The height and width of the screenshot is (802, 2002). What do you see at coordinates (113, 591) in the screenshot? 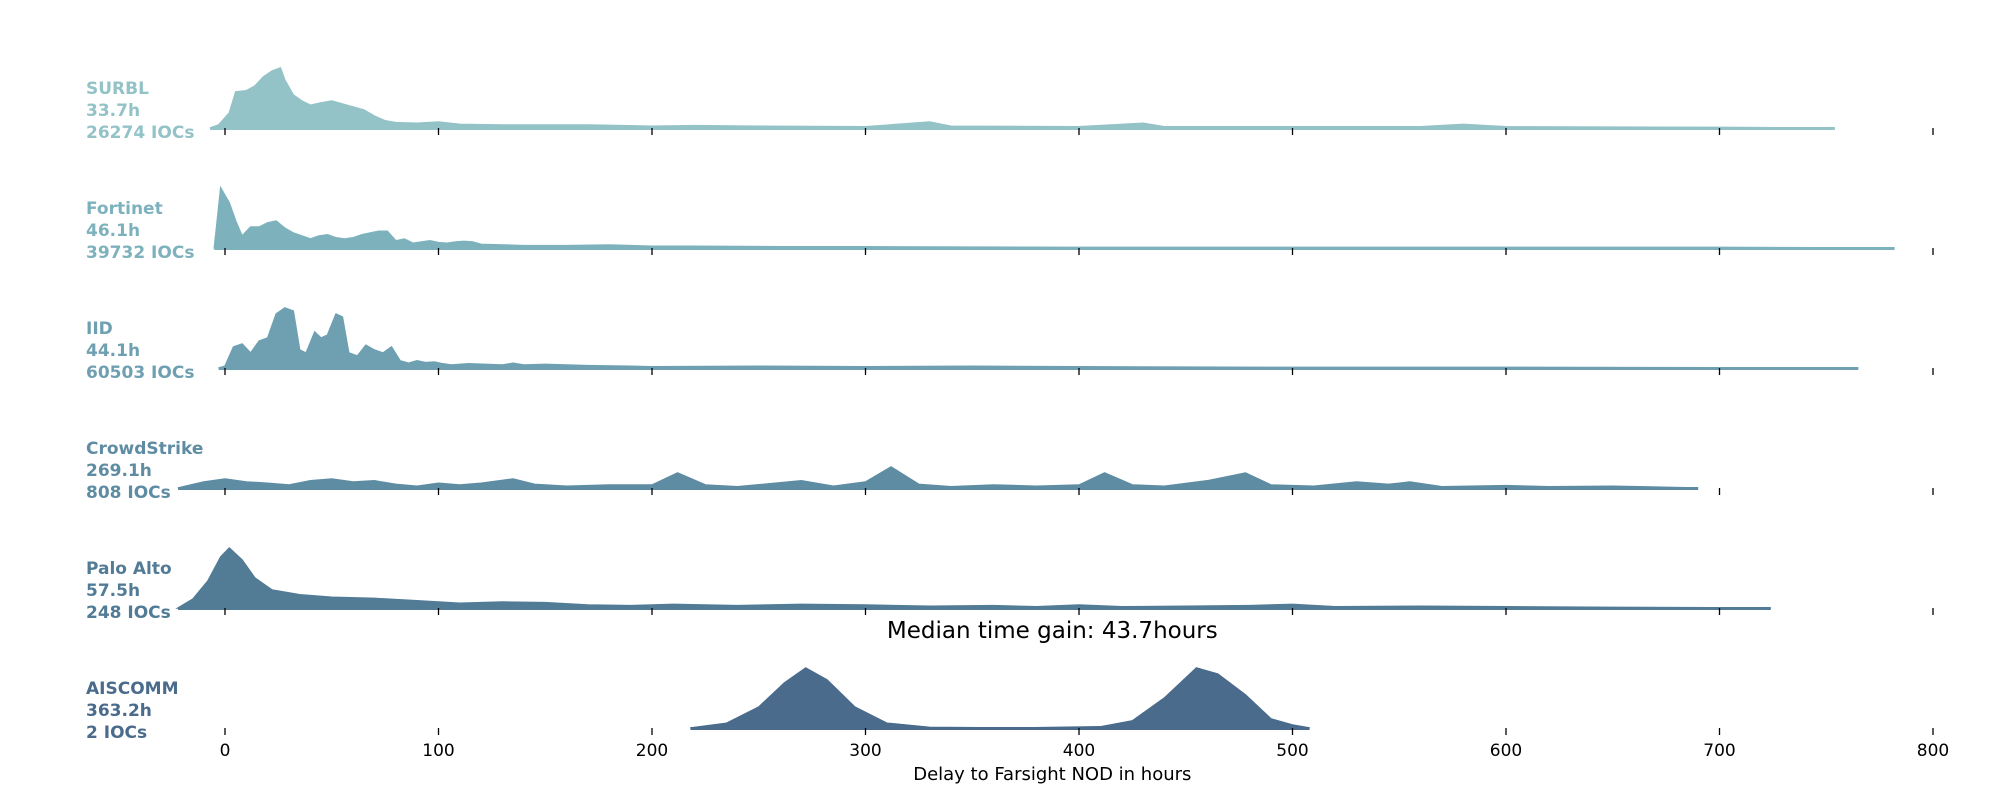
I see `series-median: 57.5h` at bounding box center [113, 591].